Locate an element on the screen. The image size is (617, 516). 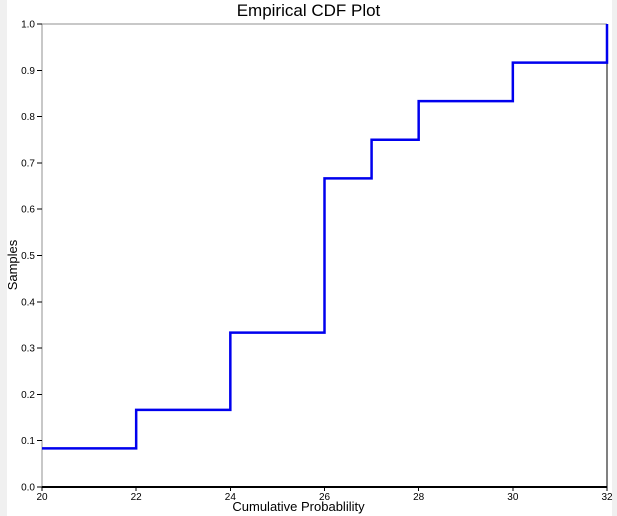
x-tick-label: 32 is located at coordinates (607, 497).